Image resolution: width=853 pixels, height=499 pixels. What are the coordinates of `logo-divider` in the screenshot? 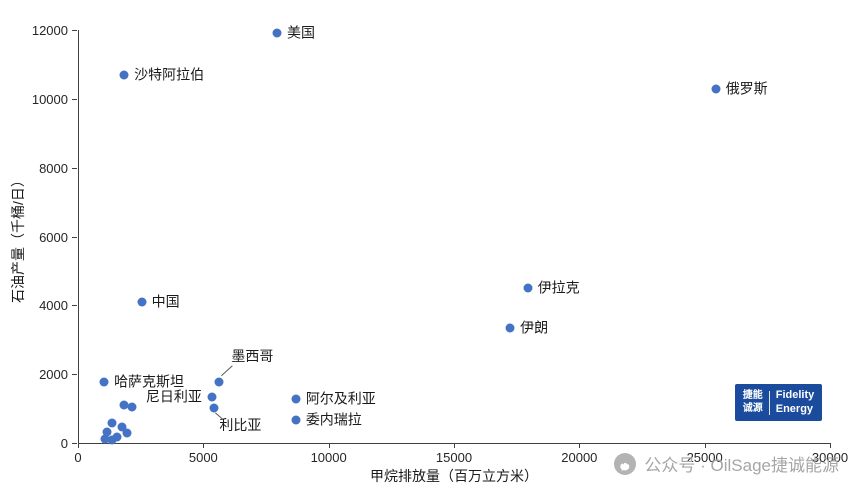 It's located at (769, 402).